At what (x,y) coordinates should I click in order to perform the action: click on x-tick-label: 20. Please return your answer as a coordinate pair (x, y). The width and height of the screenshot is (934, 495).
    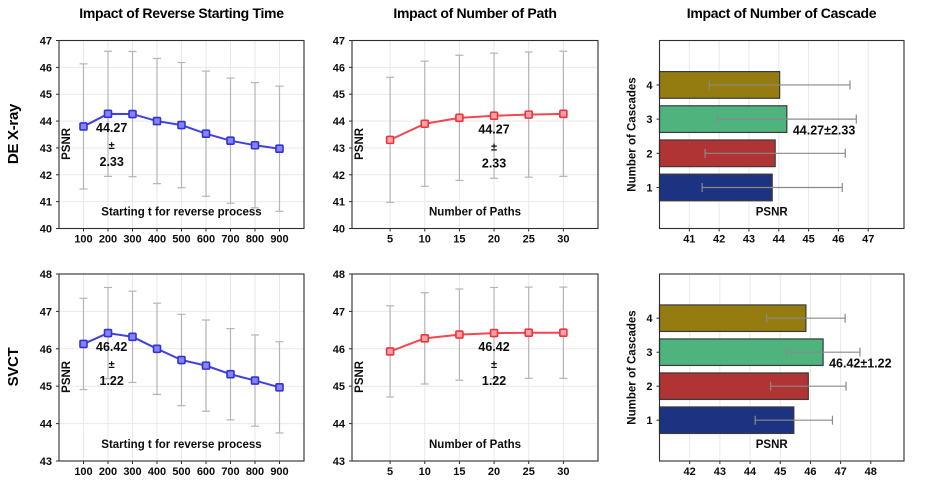
    Looking at the image, I should click on (494, 240).